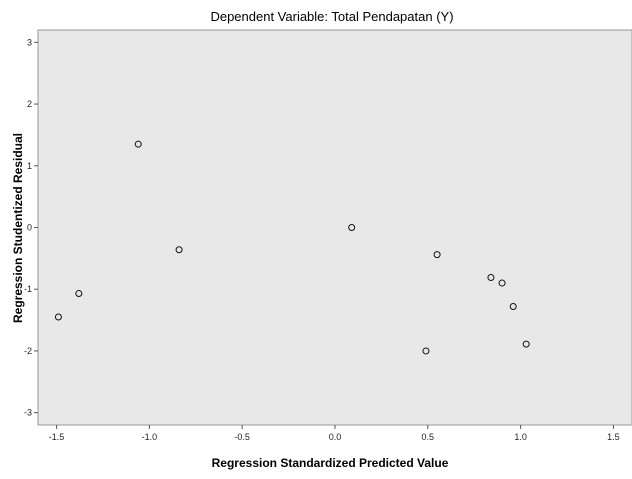 The height and width of the screenshot is (479, 632). What do you see at coordinates (242, 437) in the screenshot?
I see `x-tick-label: -0.5` at bounding box center [242, 437].